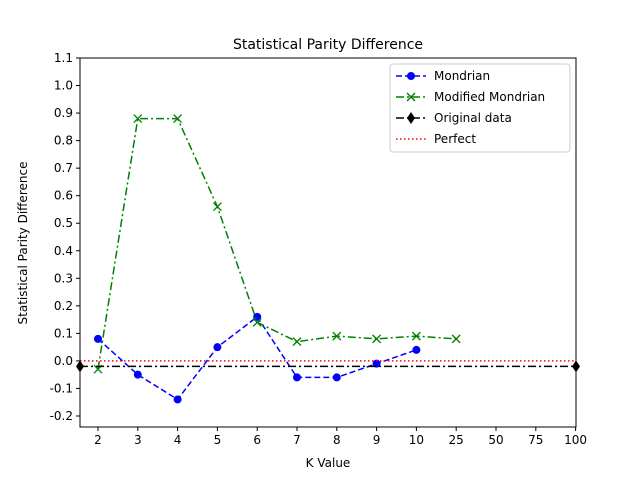 This screenshot has width=640, height=480. I want to click on x-tick-label: 3, so click(138, 440).